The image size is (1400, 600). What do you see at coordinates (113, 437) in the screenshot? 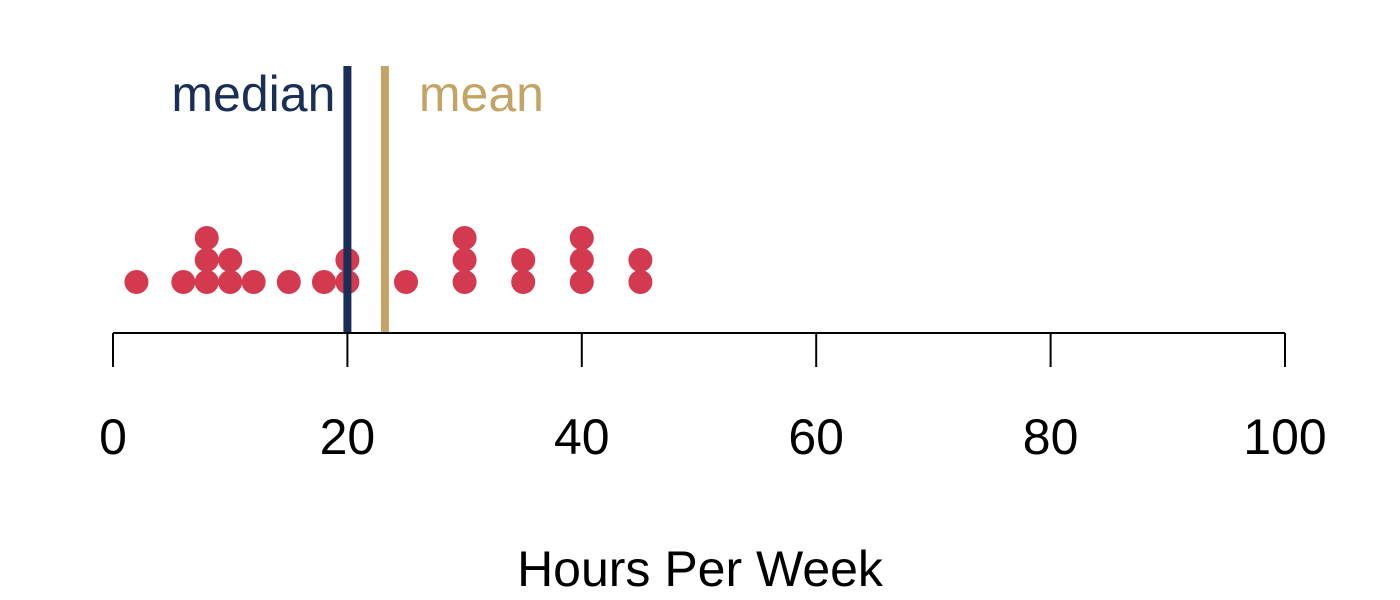
I see `x-tick-label: 0` at bounding box center [113, 437].